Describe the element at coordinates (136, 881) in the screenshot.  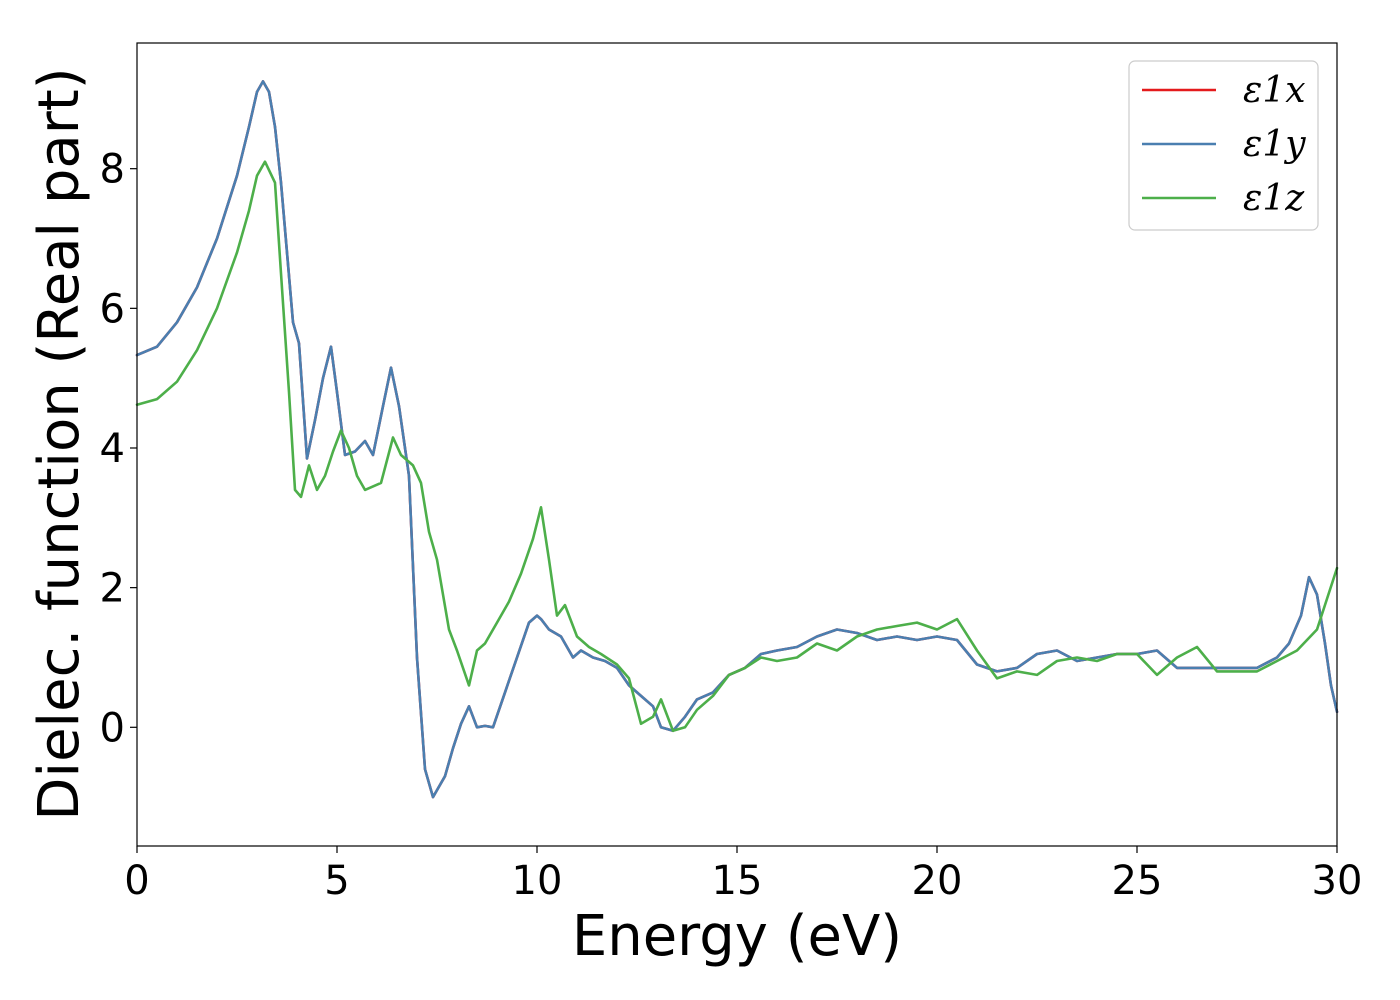
I see `x-tick-label: 0` at that location.